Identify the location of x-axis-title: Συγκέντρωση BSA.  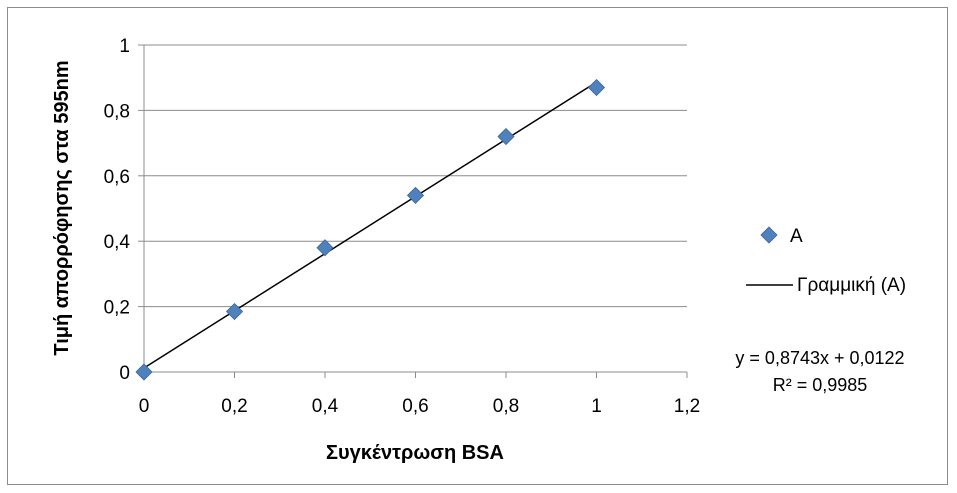
(415, 453).